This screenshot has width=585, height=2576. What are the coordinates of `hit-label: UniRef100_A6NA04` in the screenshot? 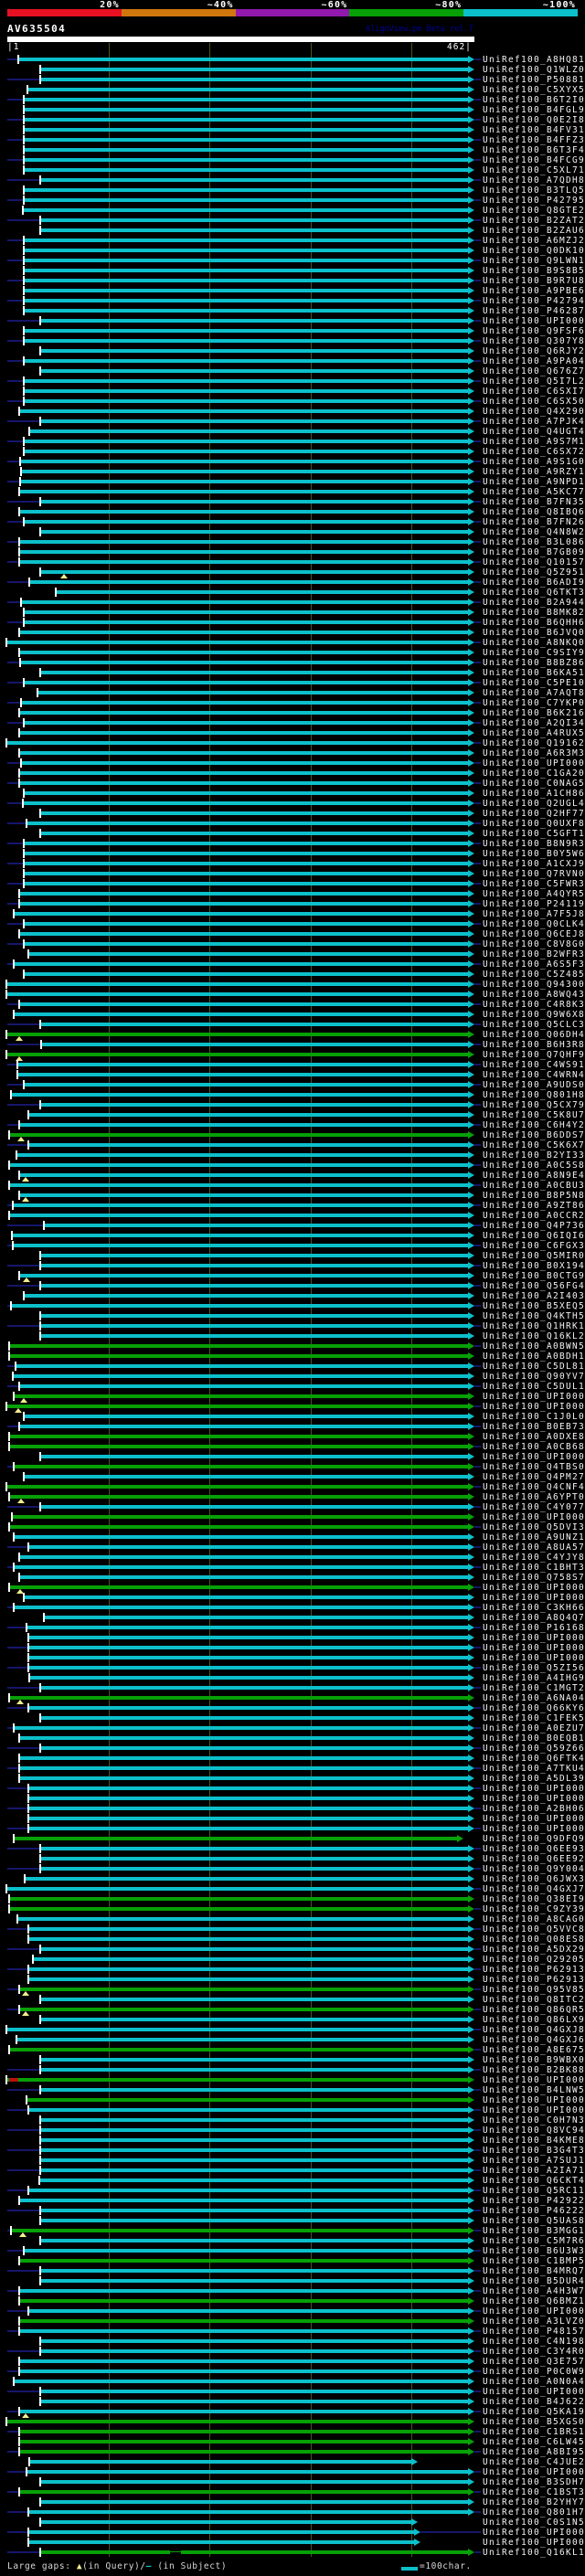 It's located at (534, 1697).